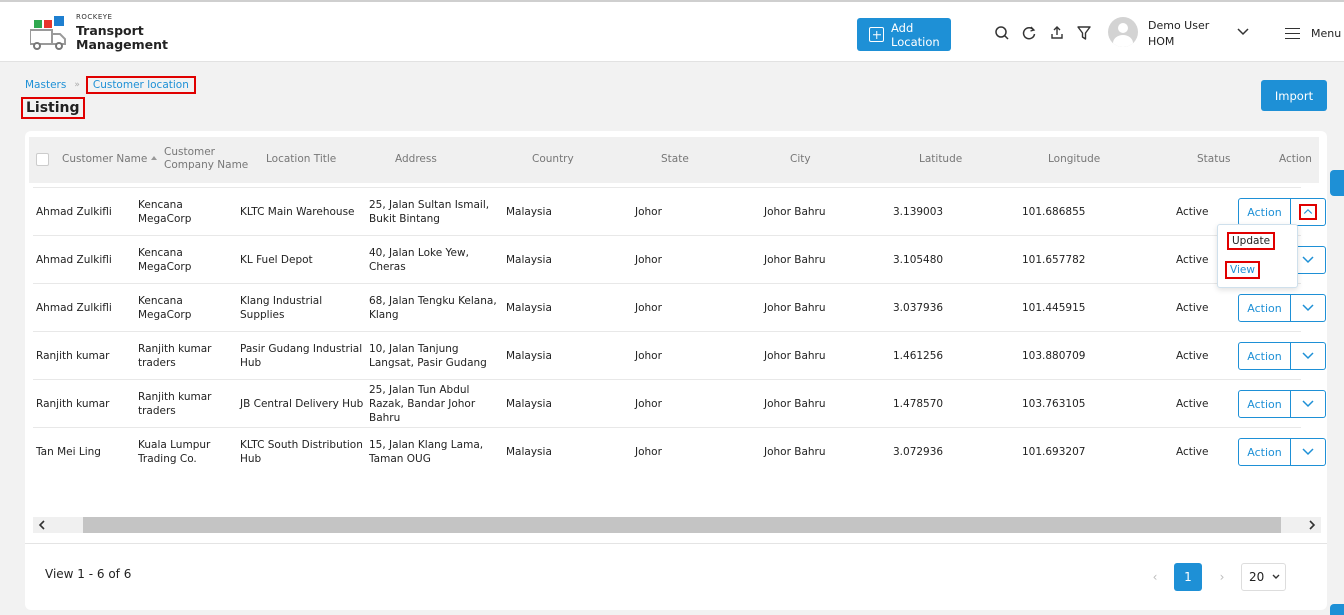 Image resolution: width=1344 pixels, height=615 pixels. Describe the element at coordinates (1155, 577) in the screenshot. I see `prev-page-icon: ‹` at that location.